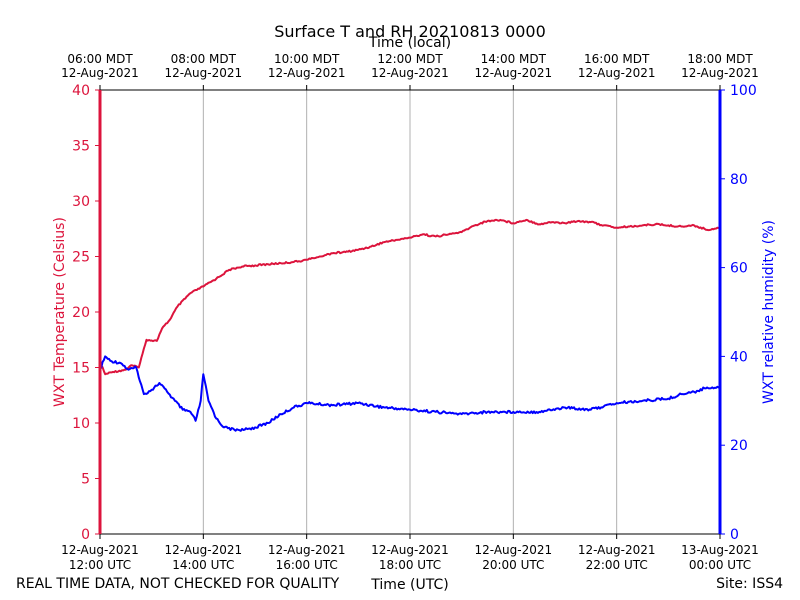  Describe the element at coordinates (204, 59) in the screenshot. I see `top-tick-time-1: 08:00 MDT` at that location.